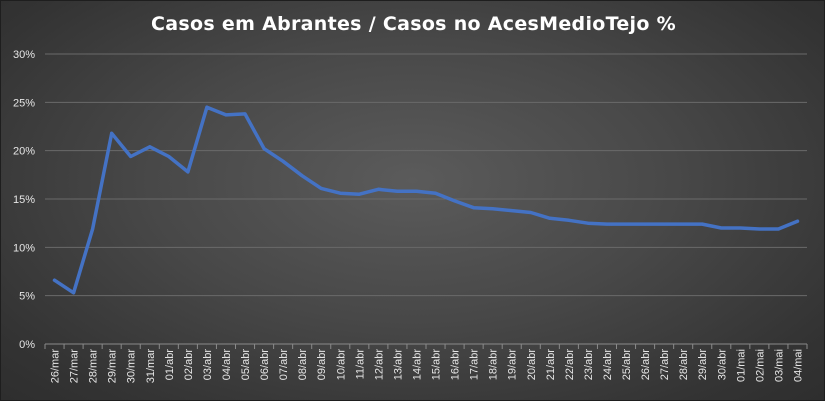 This screenshot has width=825, height=401. What do you see at coordinates (513, 365) in the screenshot?
I see `x-tick-label: 19/abr` at bounding box center [513, 365].